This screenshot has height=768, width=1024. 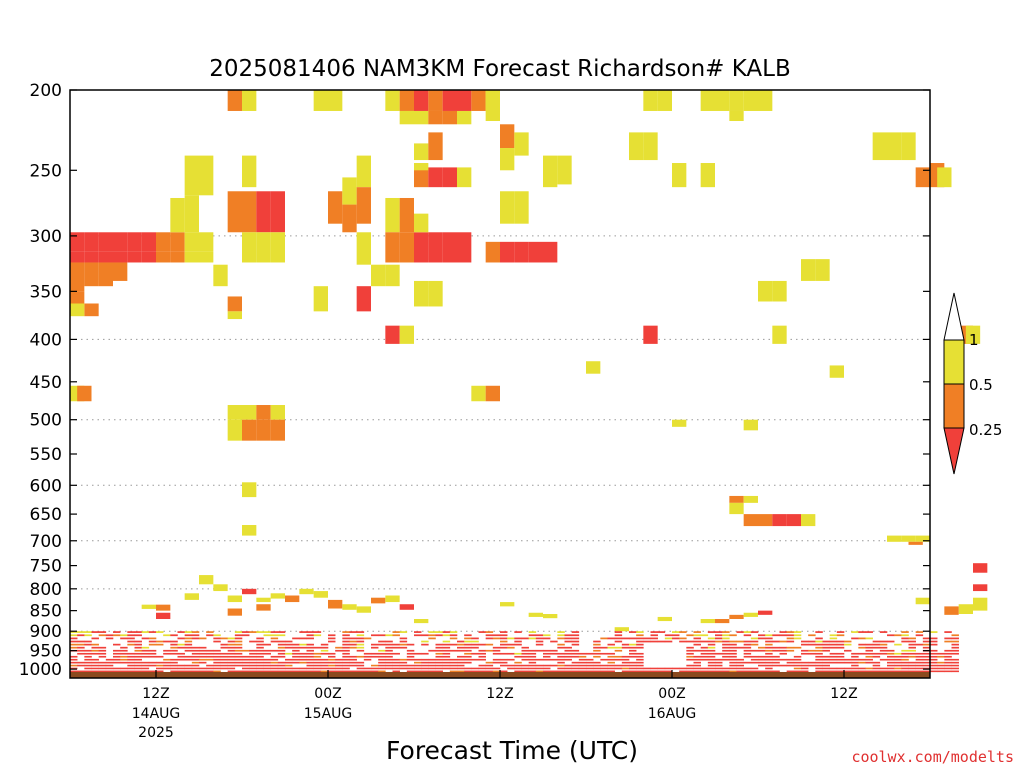 What do you see at coordinates (972, 383) in the screenshot?
I see `colorbar-legend: 1 0.5 0.25` at bounding box center [972, 383].